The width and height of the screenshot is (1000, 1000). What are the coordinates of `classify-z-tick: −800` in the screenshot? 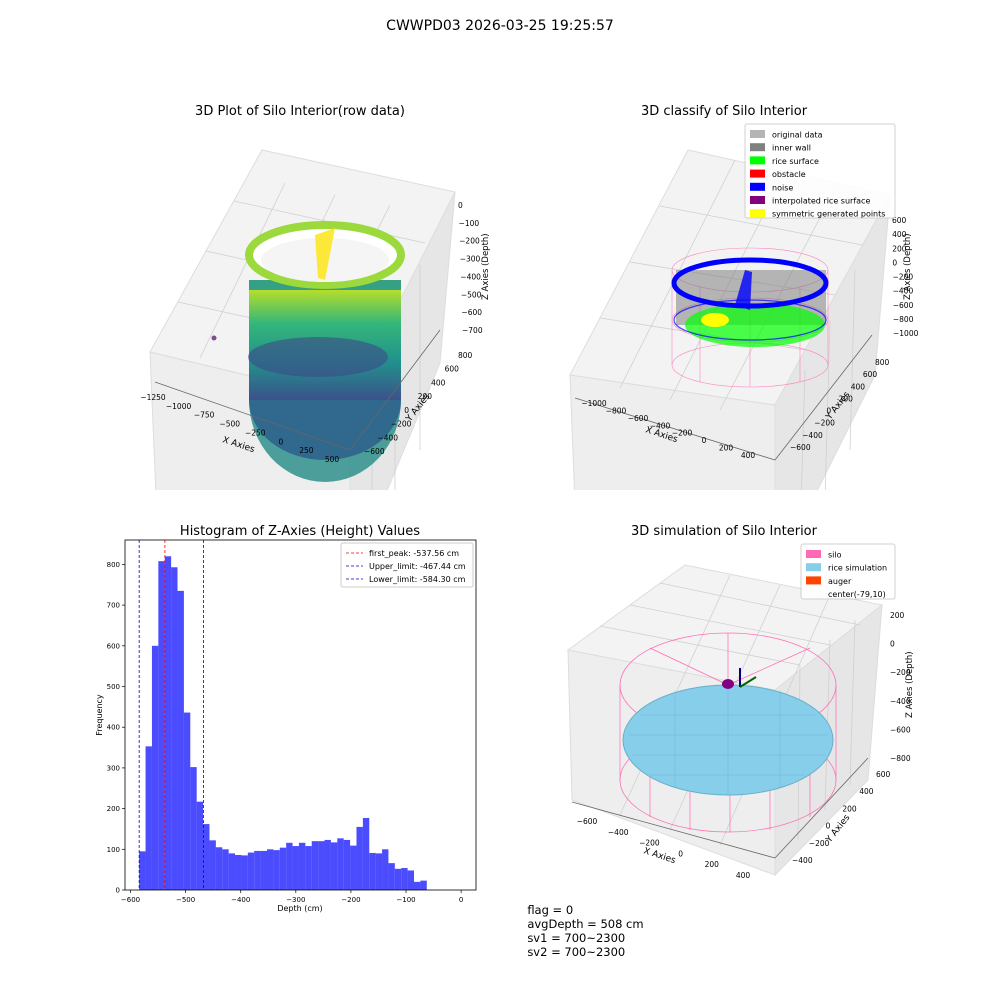 It's located at (903, 319).